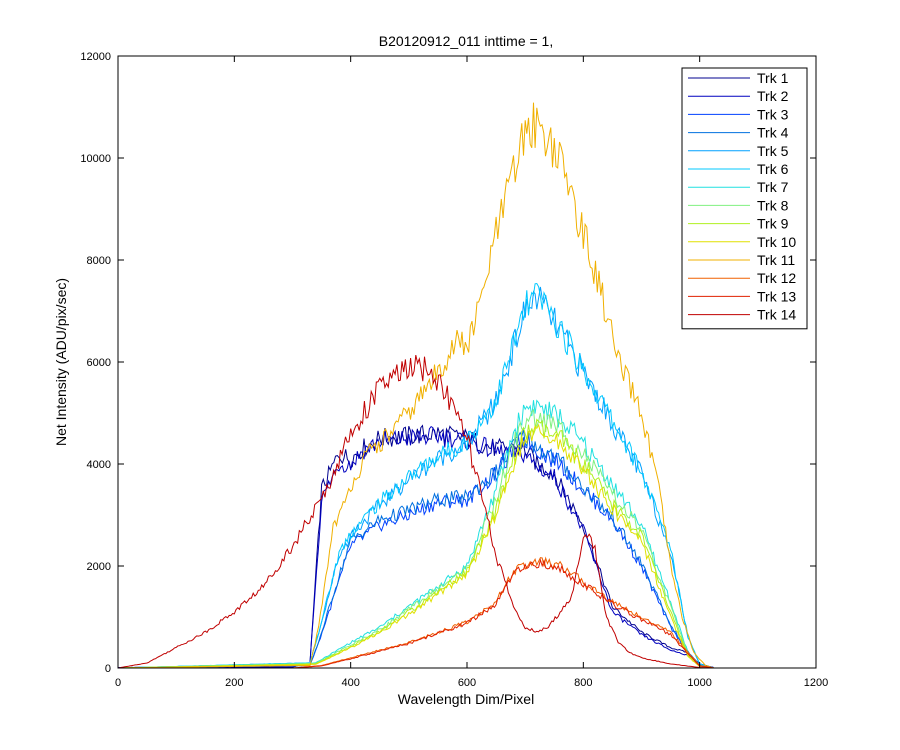 Image resolution: width=900 pixels, height=750 pixels. What do you see at coordinates (95, 57) in the screenshot?
I see `y-tick-label: 12000` at bounding box center [95, 57].